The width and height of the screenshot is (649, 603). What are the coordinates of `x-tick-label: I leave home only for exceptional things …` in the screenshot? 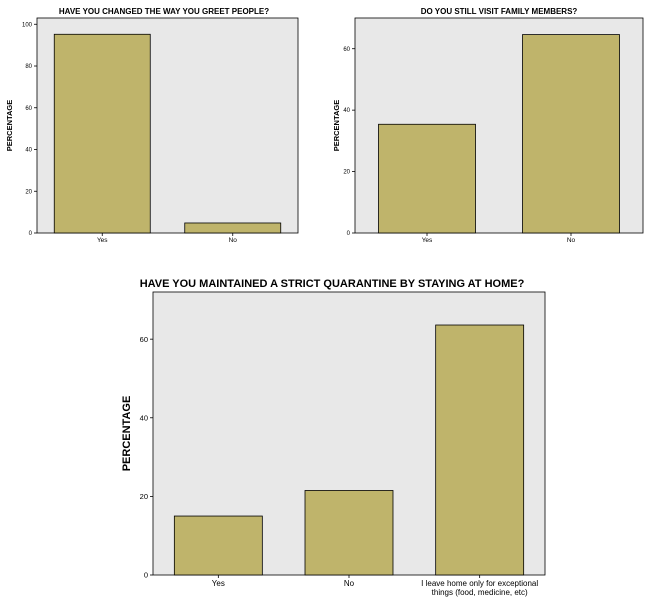 It's located at (479, 588).